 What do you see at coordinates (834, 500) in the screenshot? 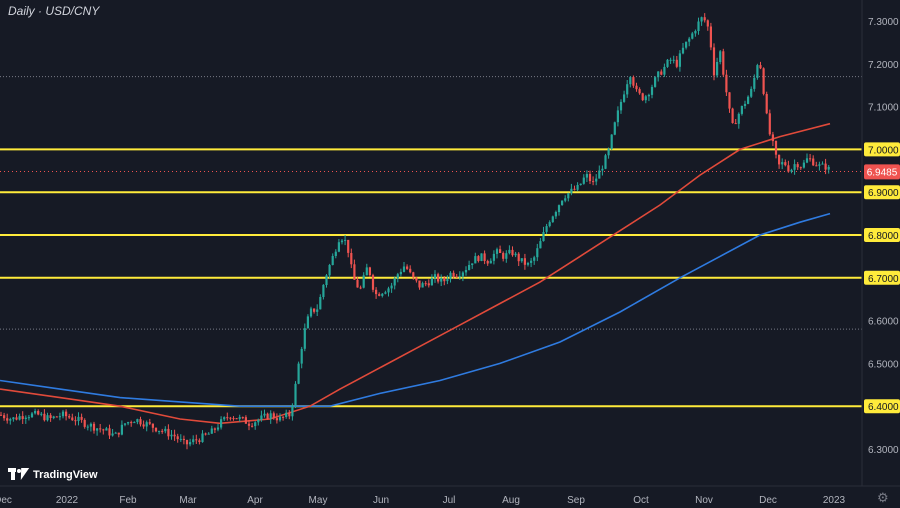
I see `time-axis-tick-label: 2023` at bounding box center [834, 500].